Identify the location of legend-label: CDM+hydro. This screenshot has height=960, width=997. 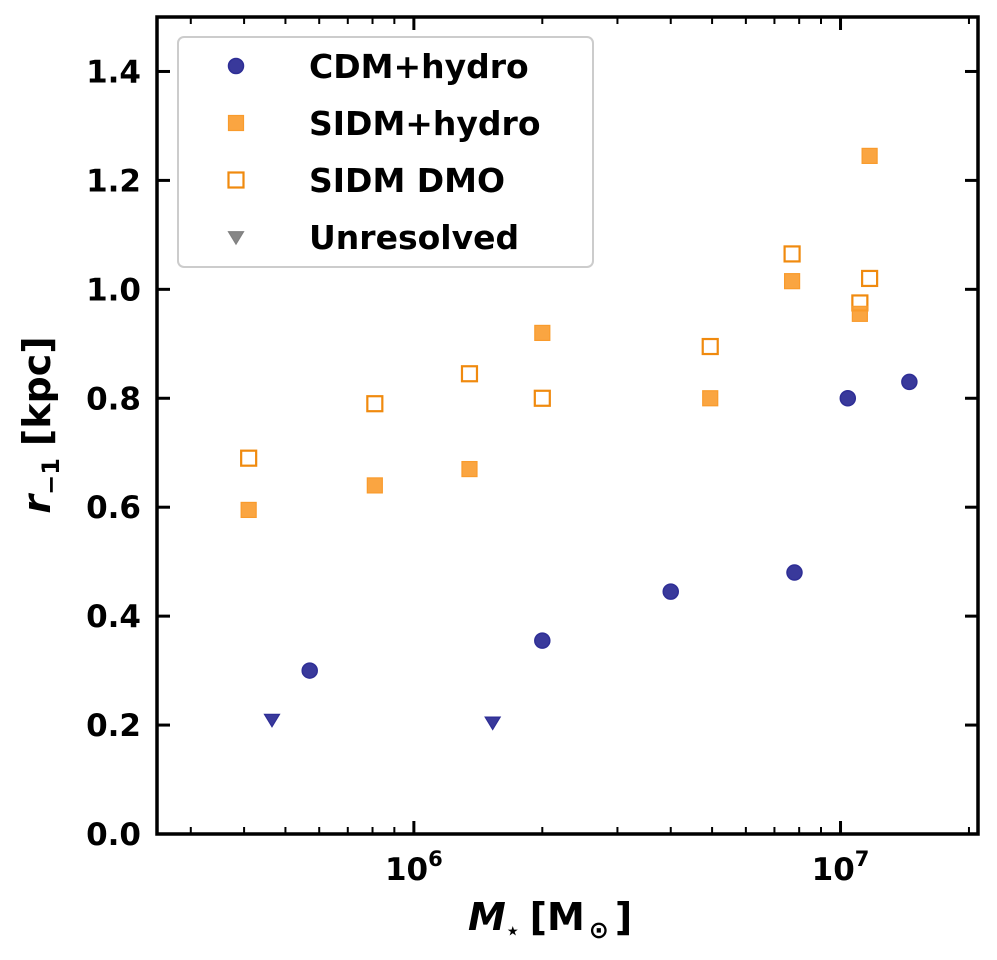
(419, 66).